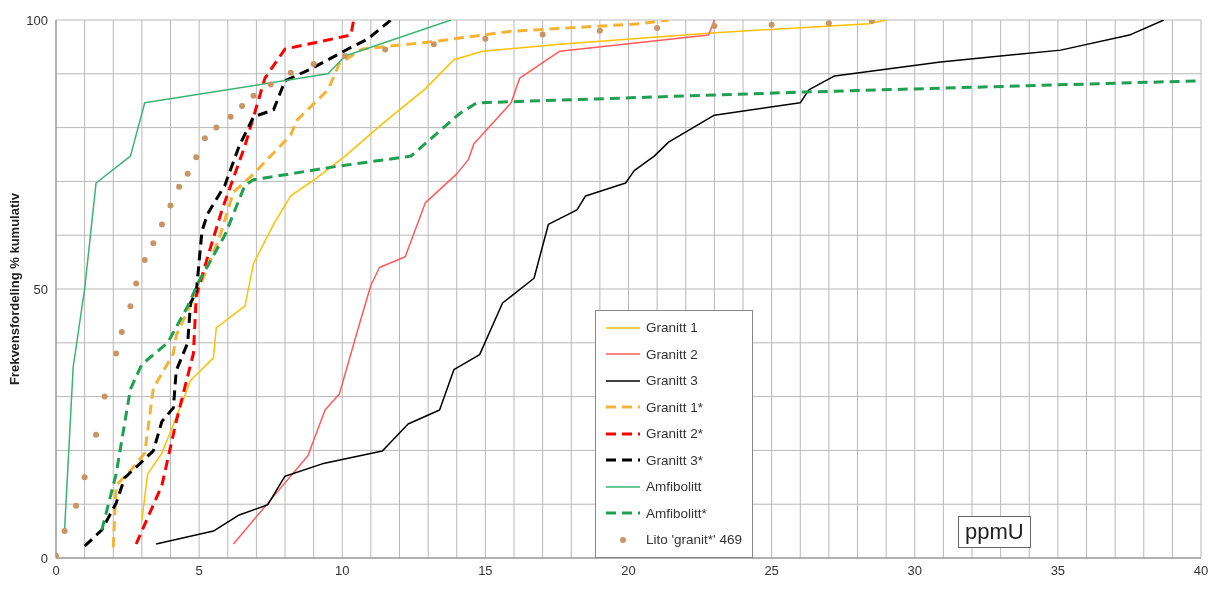  I want to click on legend-label: Granitt 2*, so click(675, 434).